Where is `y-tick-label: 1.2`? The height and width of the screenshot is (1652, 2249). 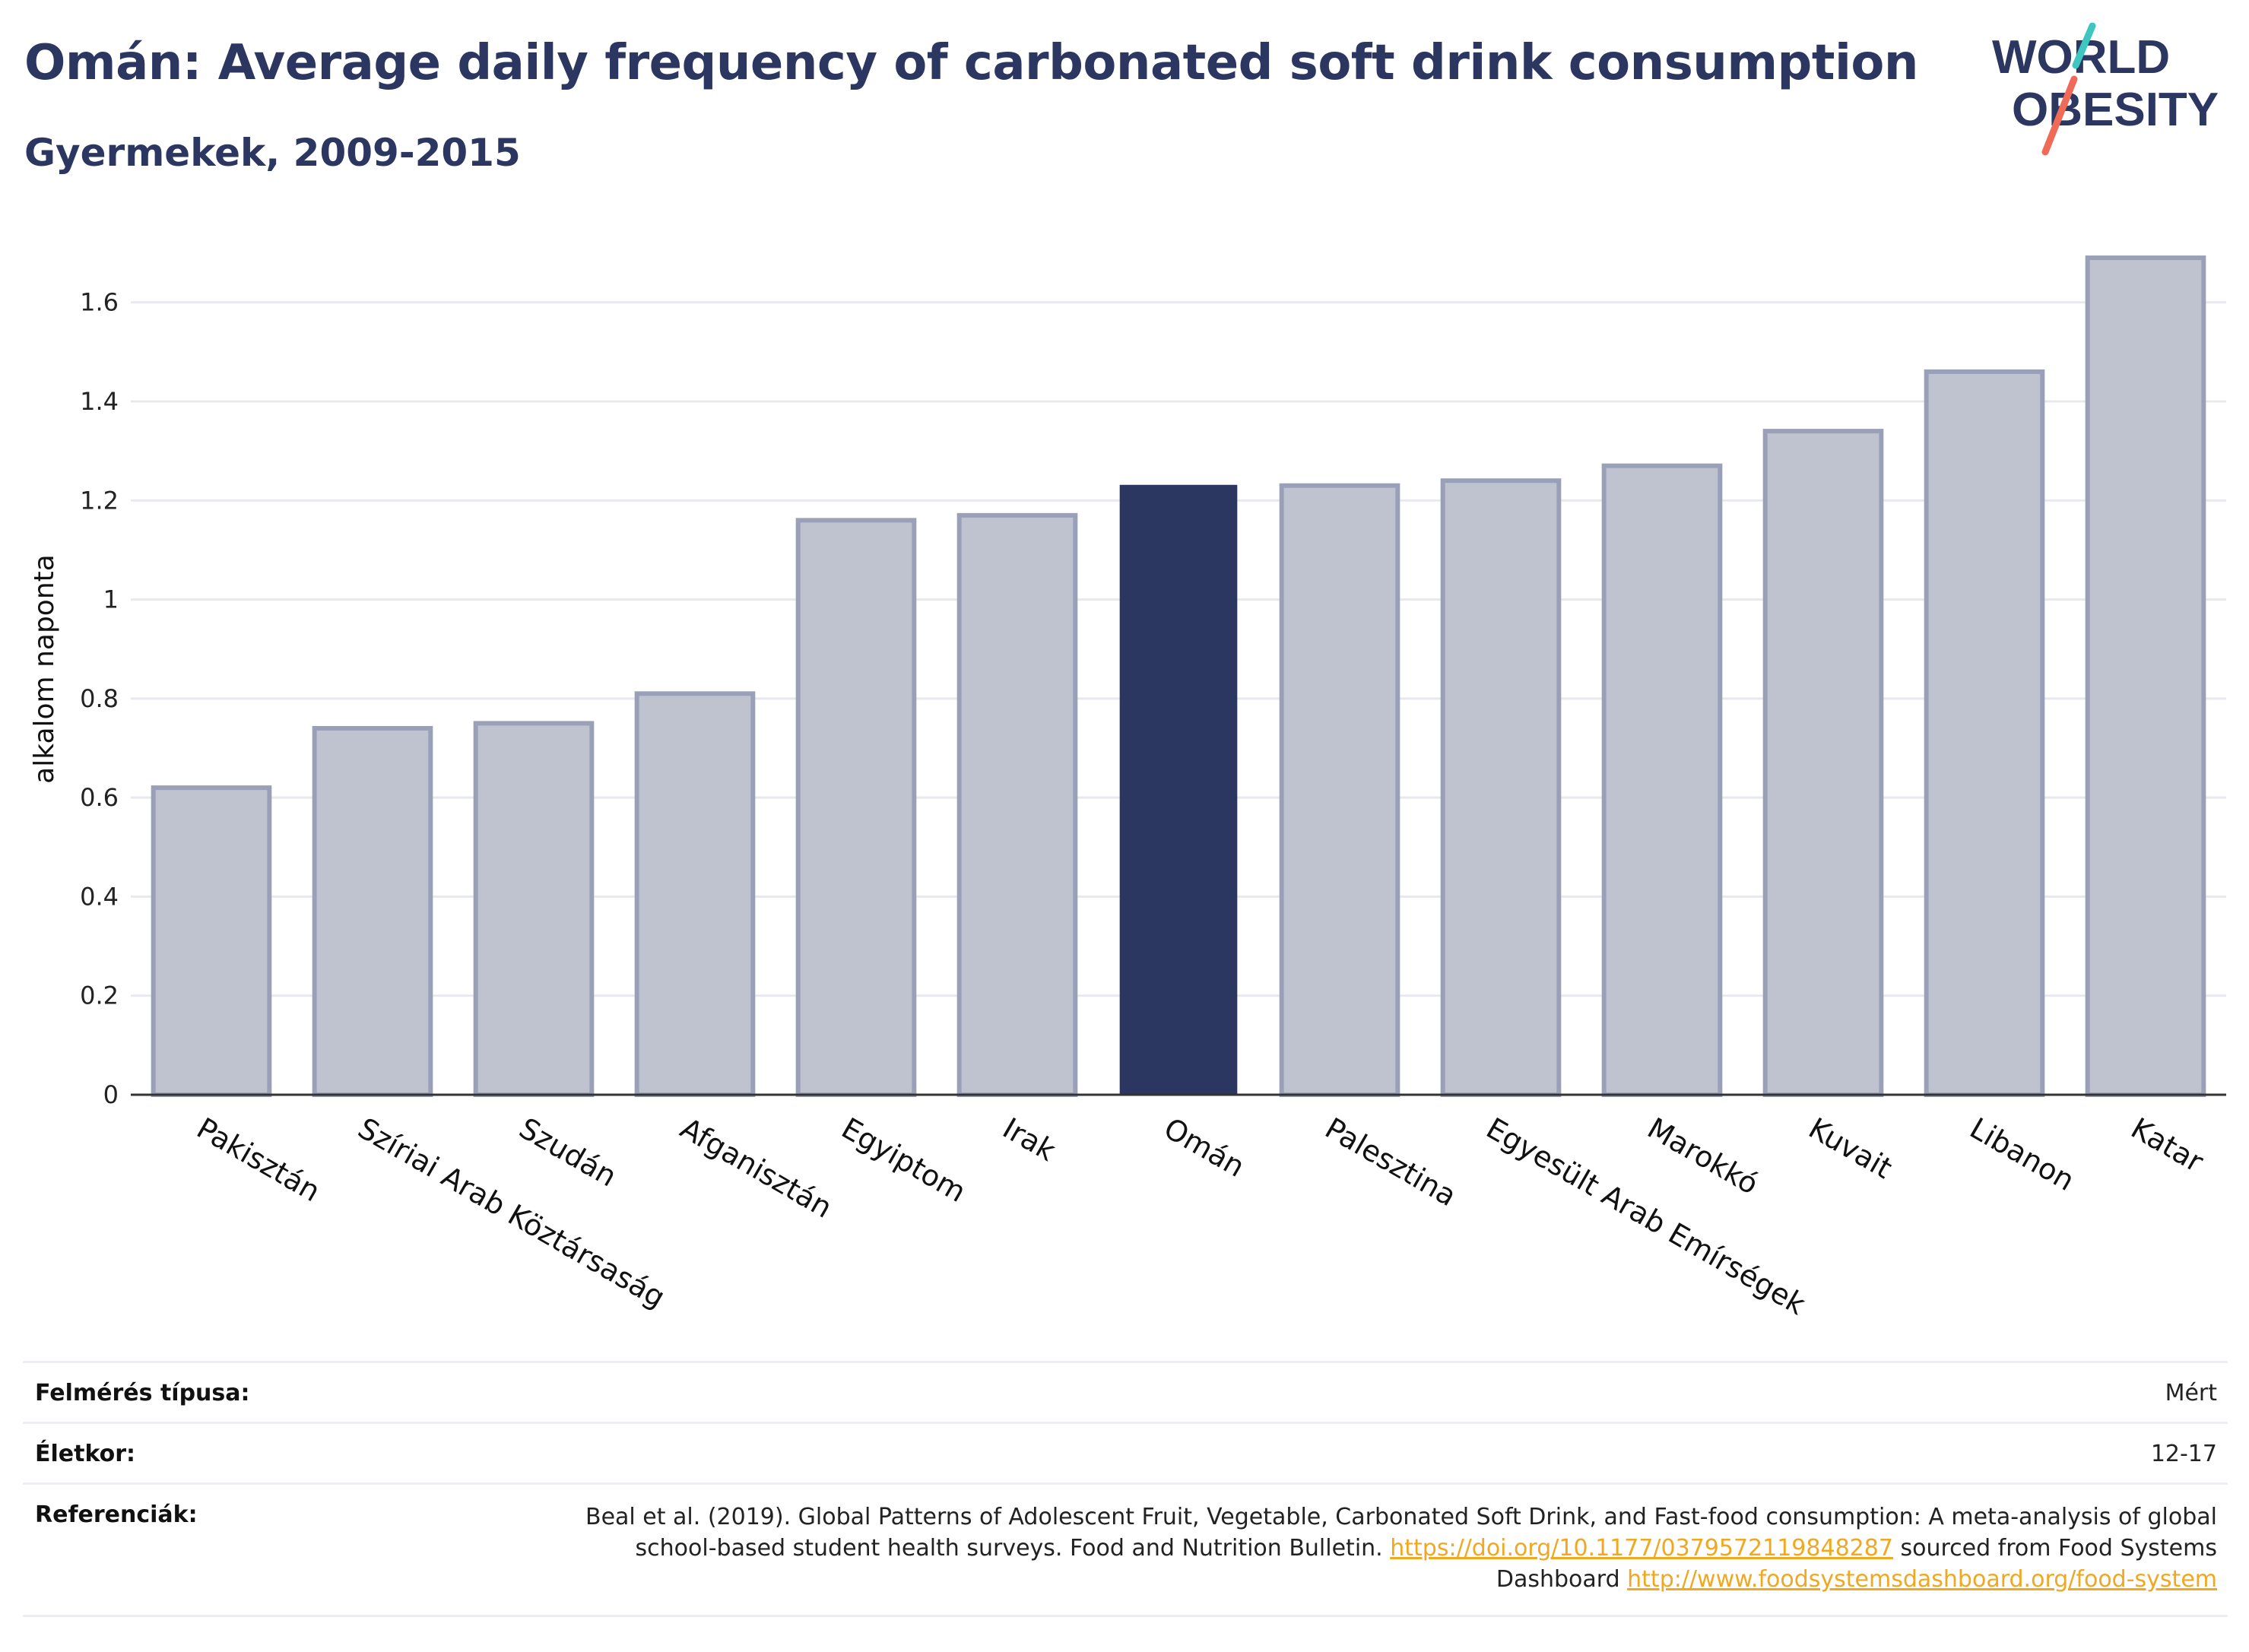 y-tick-label: 1.2 is located at coordinates (99, 500).